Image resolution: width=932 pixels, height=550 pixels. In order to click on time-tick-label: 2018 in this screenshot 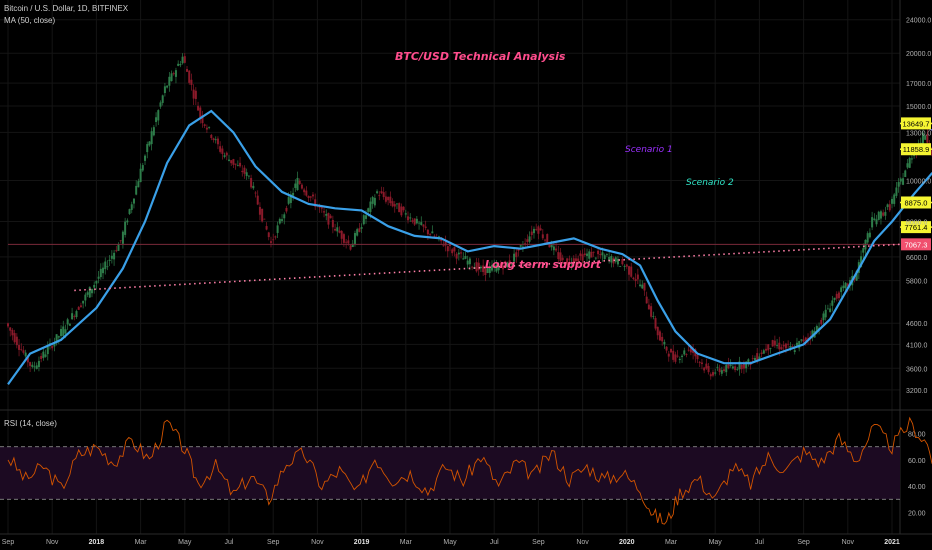, I will do `click(97, 542)`.